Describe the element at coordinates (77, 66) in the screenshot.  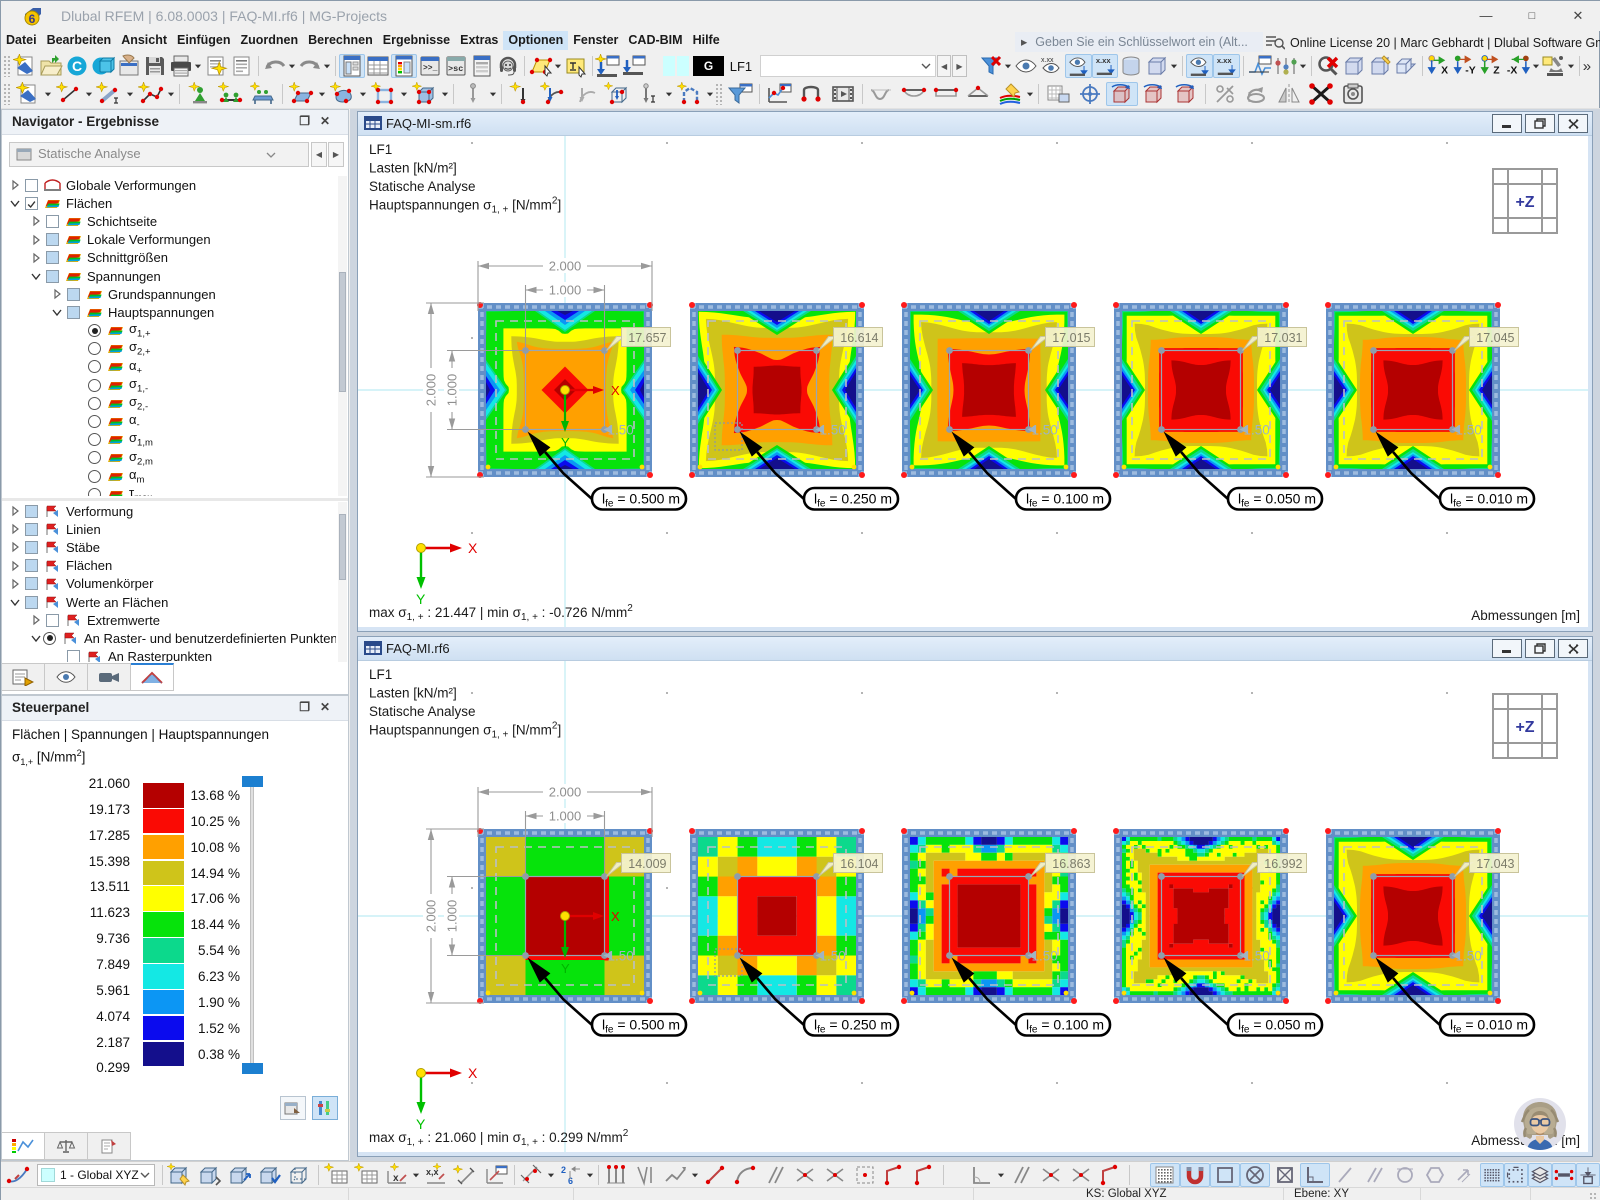
I see `svg-text: C` at that location.